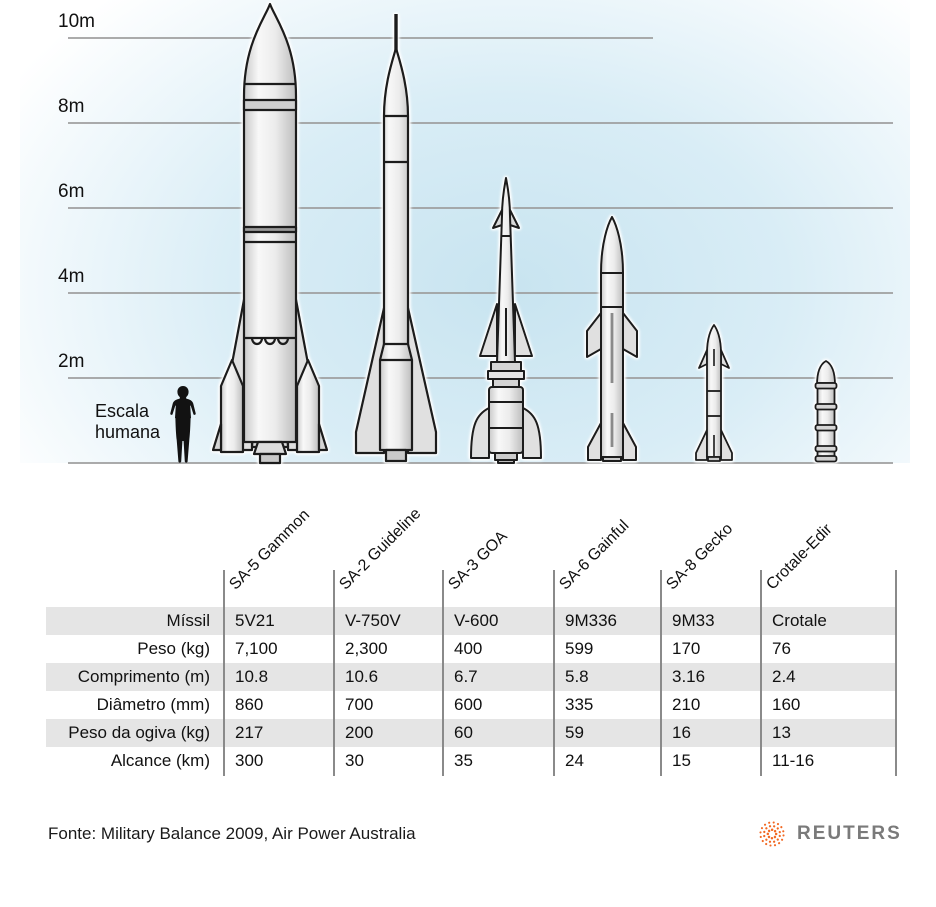  Describe the element at coordinates (480, 378) in the screenshot. I see `gridline-2m` at that location.